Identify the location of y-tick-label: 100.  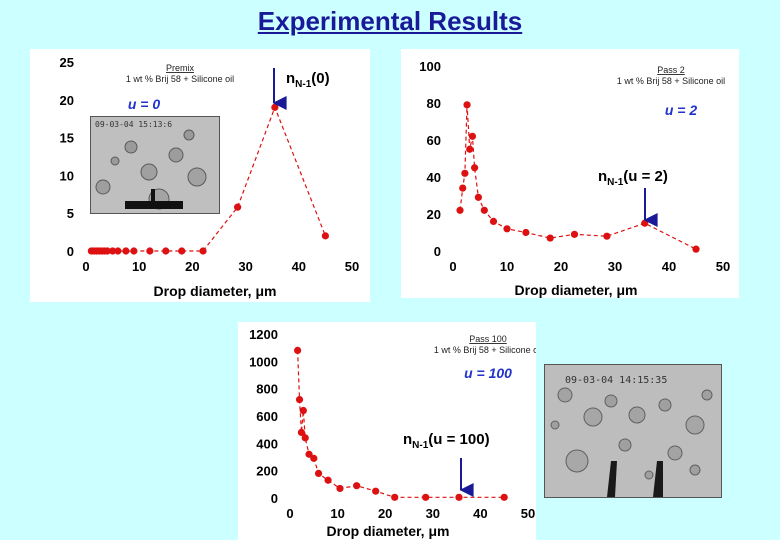
(430, 66).